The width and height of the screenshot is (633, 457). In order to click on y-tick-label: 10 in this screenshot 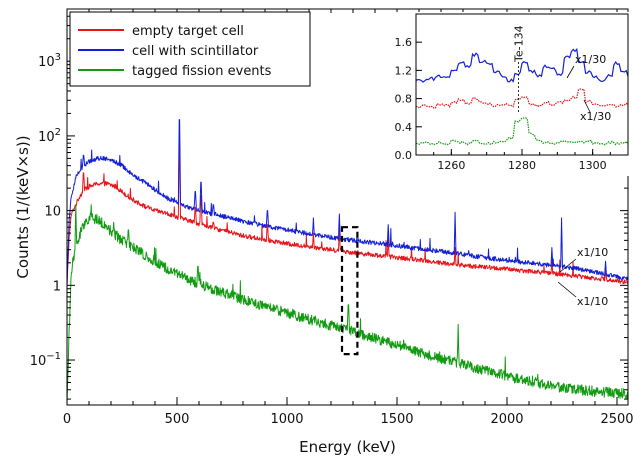, I will do `click(52, 212)`.